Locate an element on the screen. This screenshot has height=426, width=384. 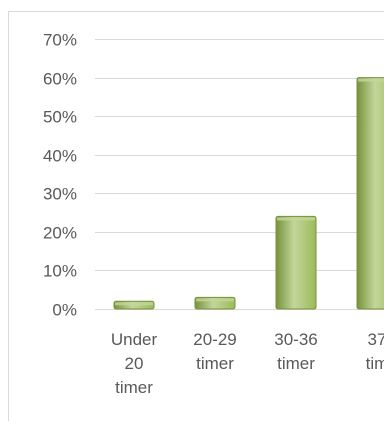
y-tick-label: 50% is located at coordinates (60, 117).